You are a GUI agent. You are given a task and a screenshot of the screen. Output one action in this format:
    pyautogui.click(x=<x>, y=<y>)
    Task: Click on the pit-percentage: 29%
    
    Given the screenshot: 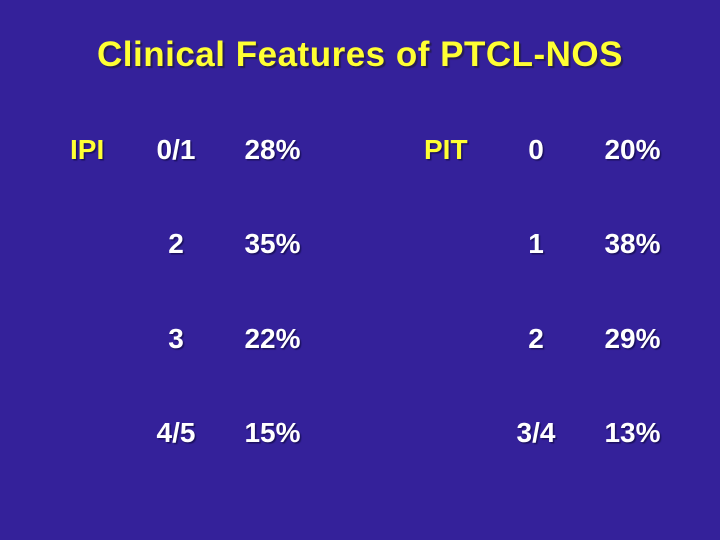 What is the action you would take?
    pyautogui.click(x=632, y=338)
    